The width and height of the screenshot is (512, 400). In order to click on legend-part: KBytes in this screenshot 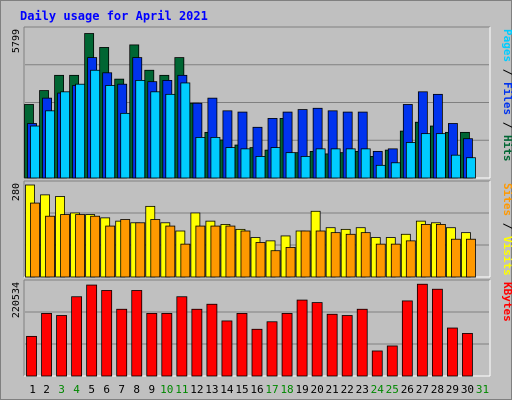, I will do `click(506, 302)`.